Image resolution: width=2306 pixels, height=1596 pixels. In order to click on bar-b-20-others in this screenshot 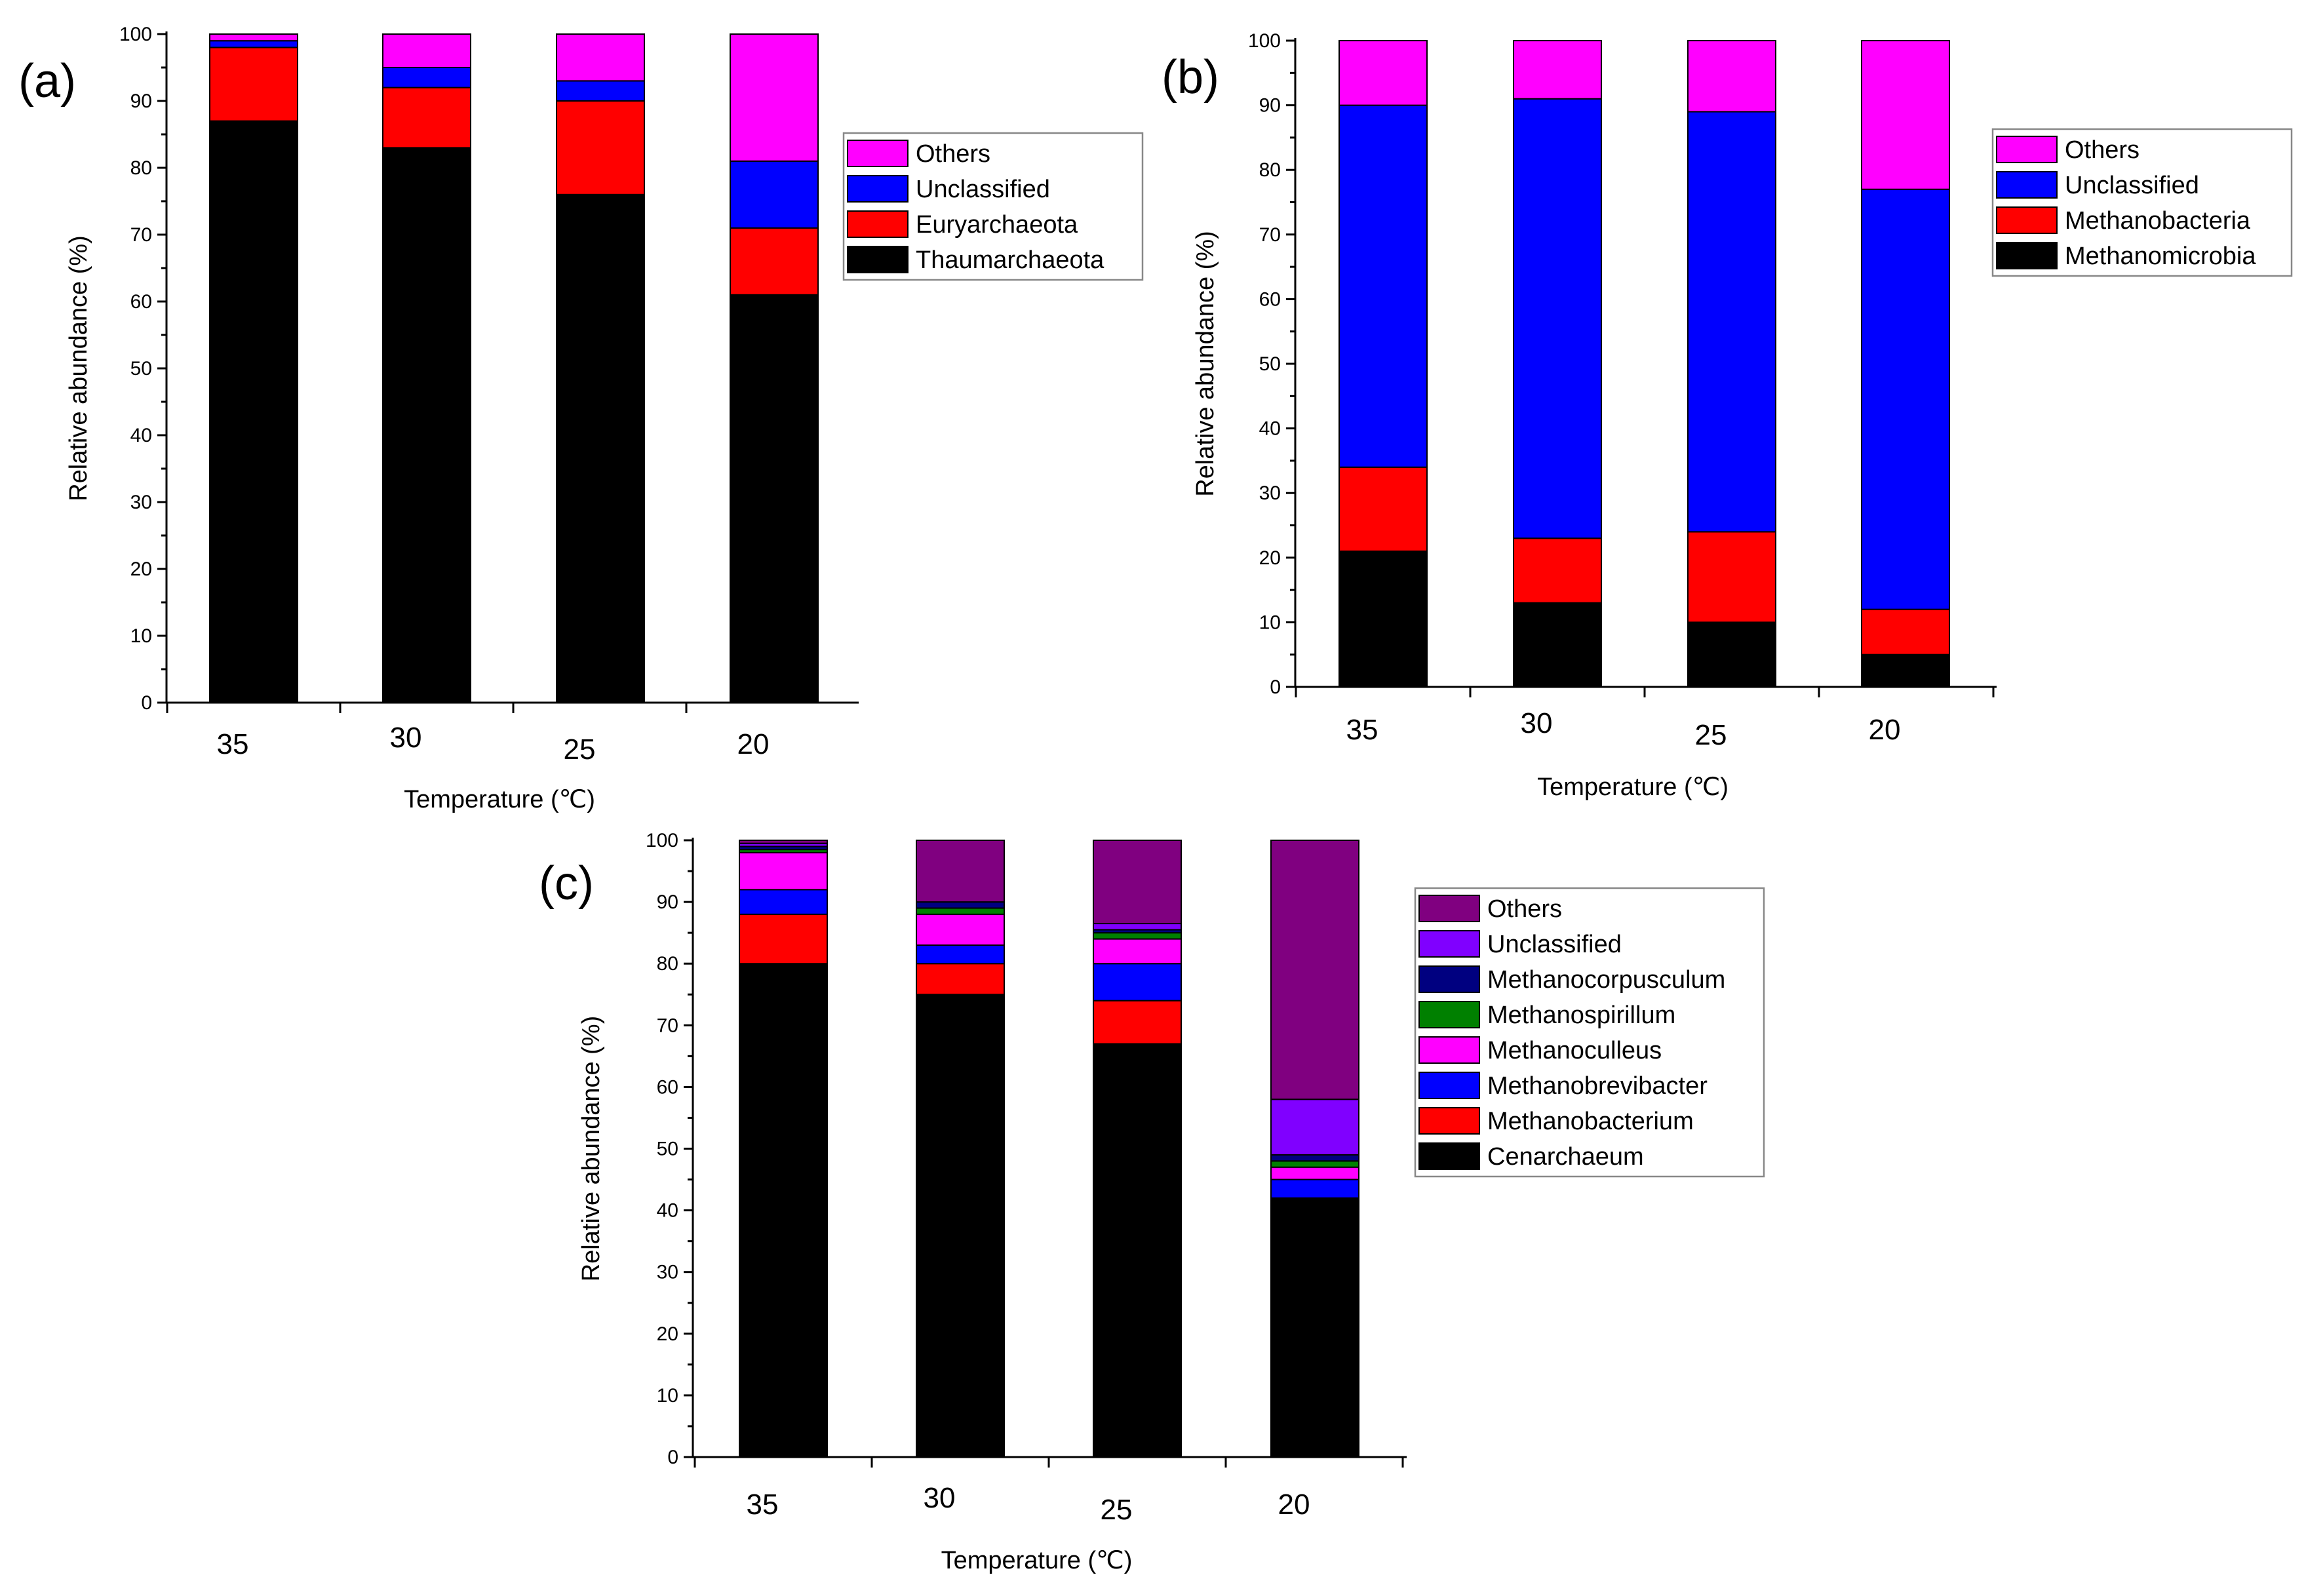, I will do `click(1905, 115)`.